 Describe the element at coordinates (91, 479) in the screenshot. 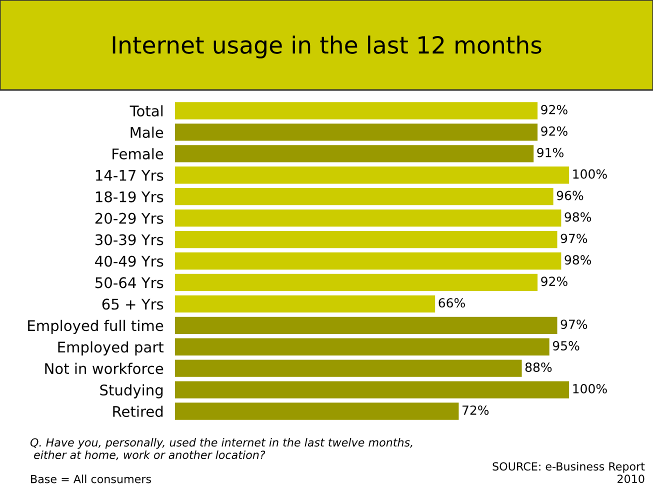

I see `text: Base = All consumers` at that location.